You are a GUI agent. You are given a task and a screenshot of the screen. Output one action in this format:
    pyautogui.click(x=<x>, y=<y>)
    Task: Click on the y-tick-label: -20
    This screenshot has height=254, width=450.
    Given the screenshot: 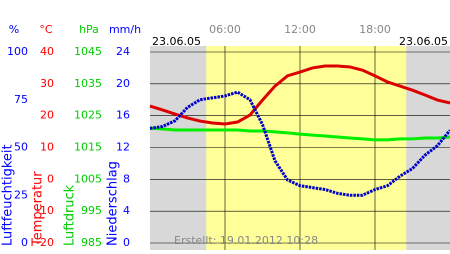 What is the action you would take?
    pyautogui.click(x=45, y=242)
    